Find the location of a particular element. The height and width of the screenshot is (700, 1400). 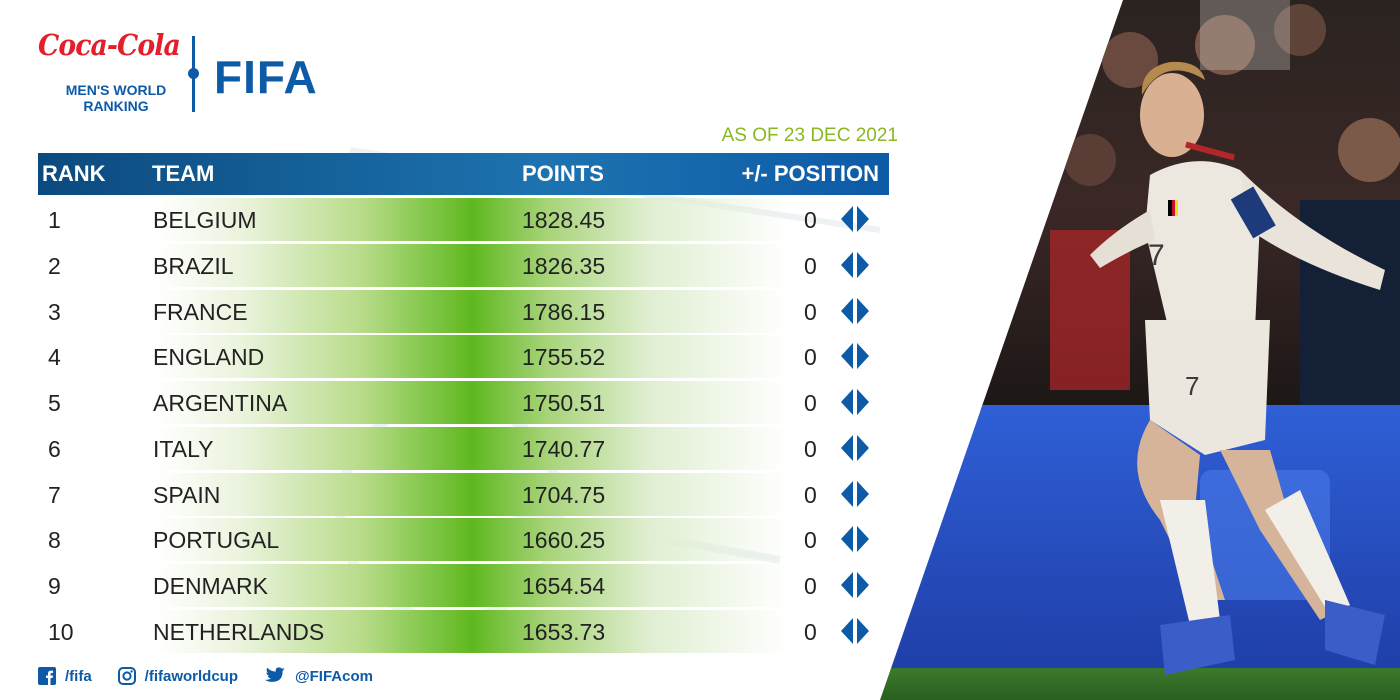

header-rank: RANK is located at coordinates (74, 173).